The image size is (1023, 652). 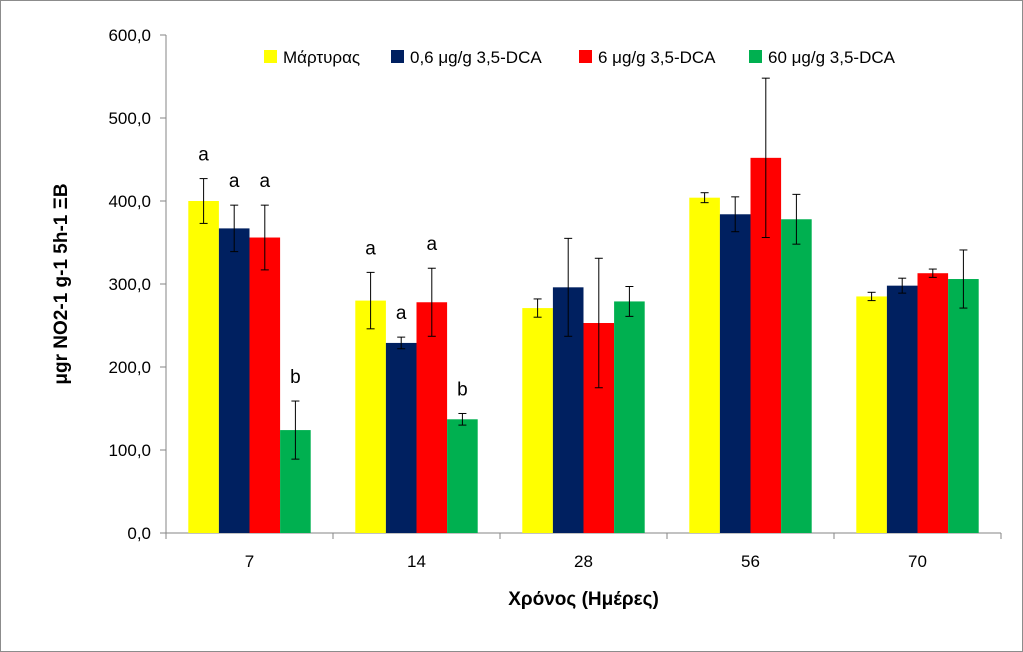 I want to click on x-axis-title: Χρόνος (Ημέρες), so click(x=583, y=599).